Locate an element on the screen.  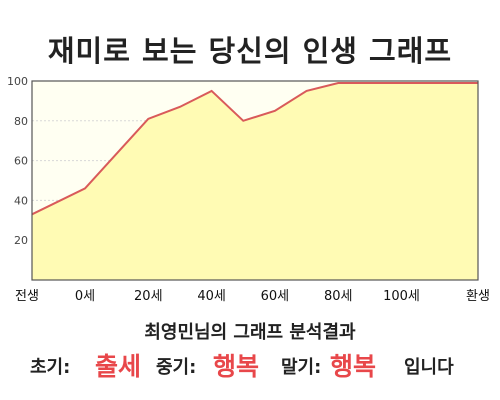
analysis-result: 초기: 출세 중기: 행복 말기: 행복 입니다 is located at coordinates (250, 364).